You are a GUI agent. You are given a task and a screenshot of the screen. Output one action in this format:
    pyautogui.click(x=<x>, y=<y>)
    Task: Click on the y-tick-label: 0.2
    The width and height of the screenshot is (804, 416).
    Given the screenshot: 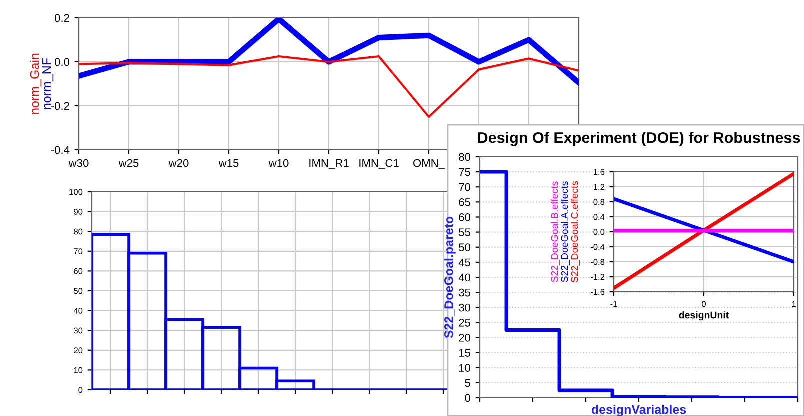 What is the action you would take?
    pyautogui.click(x=62, y=18)
    